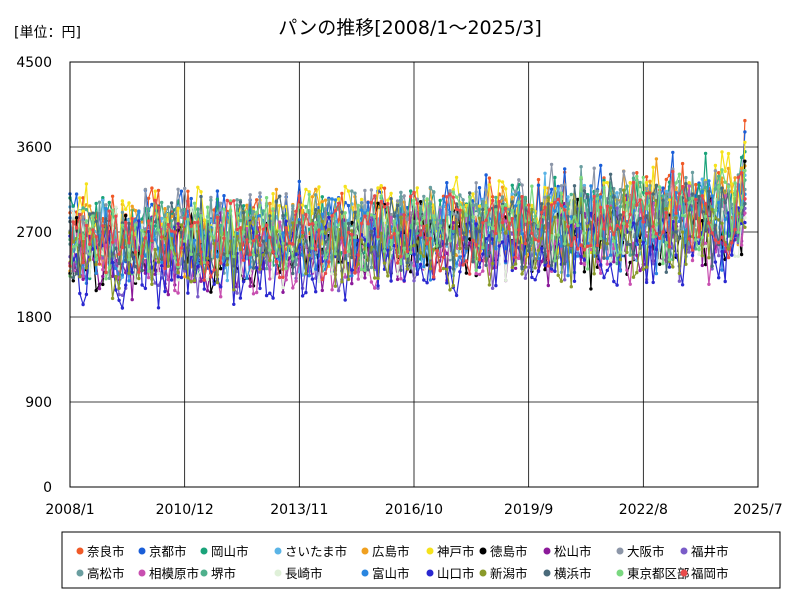 This screenshot has width=800, height=600. I want to click on legend-label: 福井市, so click(710, 551).